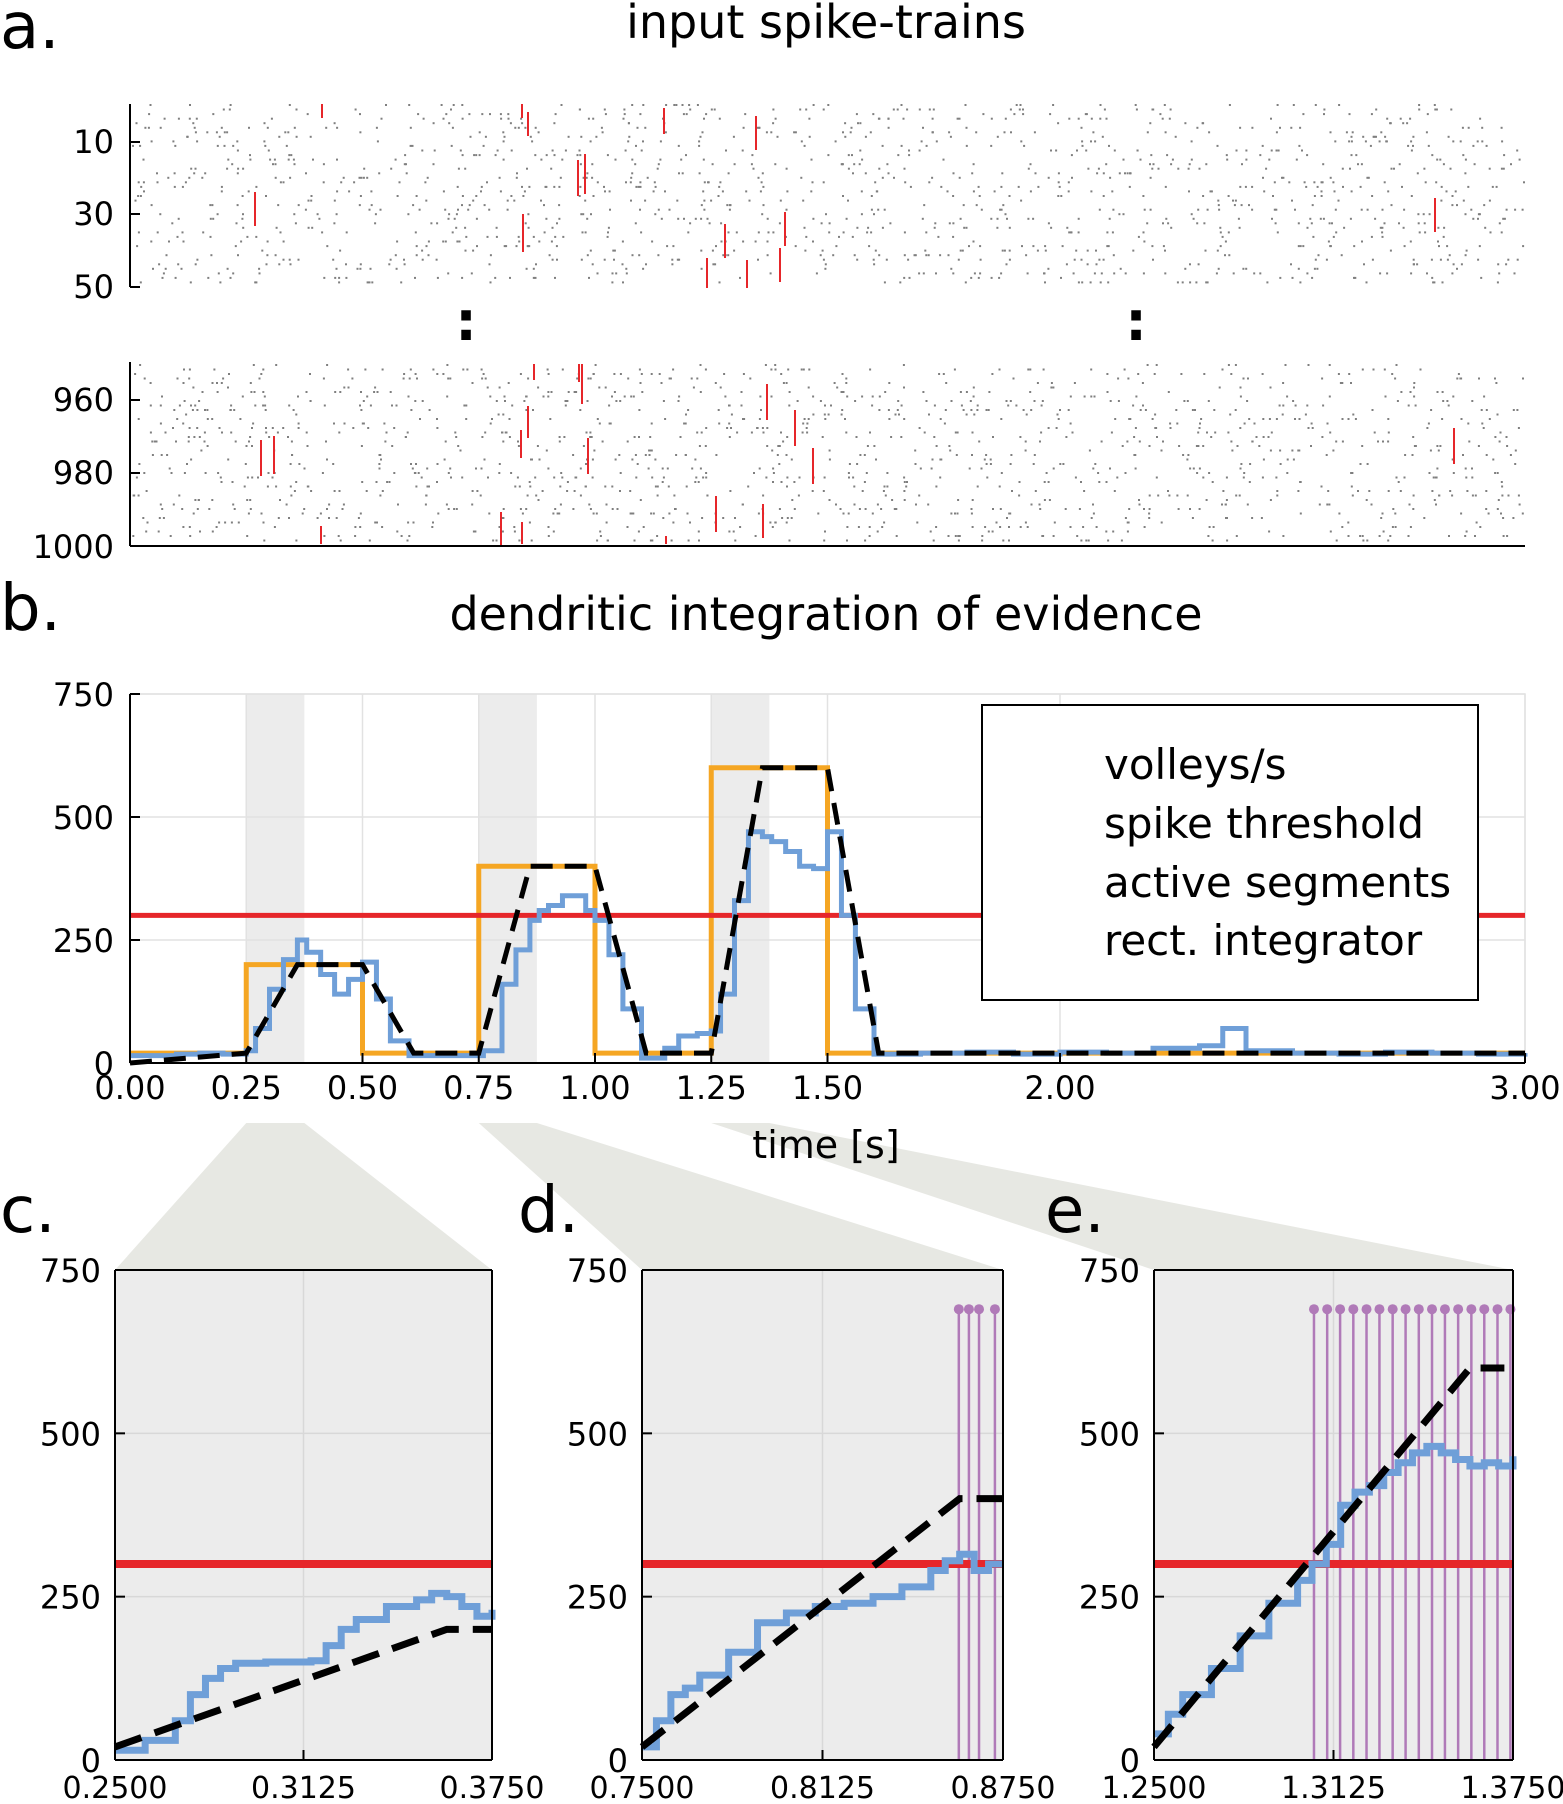 The height and width of the screenshot is (1804, 1563). Describe the element at coordinates (1003, 1787) in the screenshot. I see `x-tick-label: 0.8750` at that location.